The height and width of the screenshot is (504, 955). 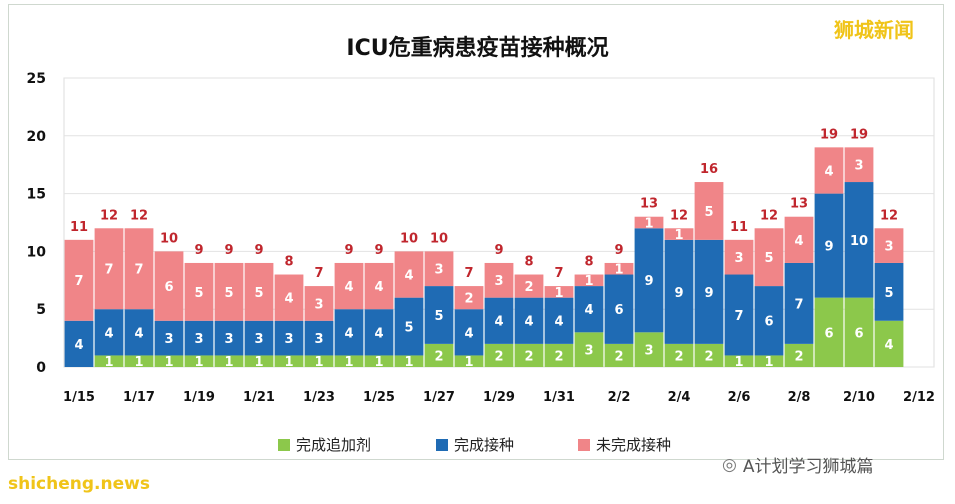 What do you see at coordinates (139, 397) in the screenshot?
I see `x-tick-label: 1/17` at bounding box center [139, 397].